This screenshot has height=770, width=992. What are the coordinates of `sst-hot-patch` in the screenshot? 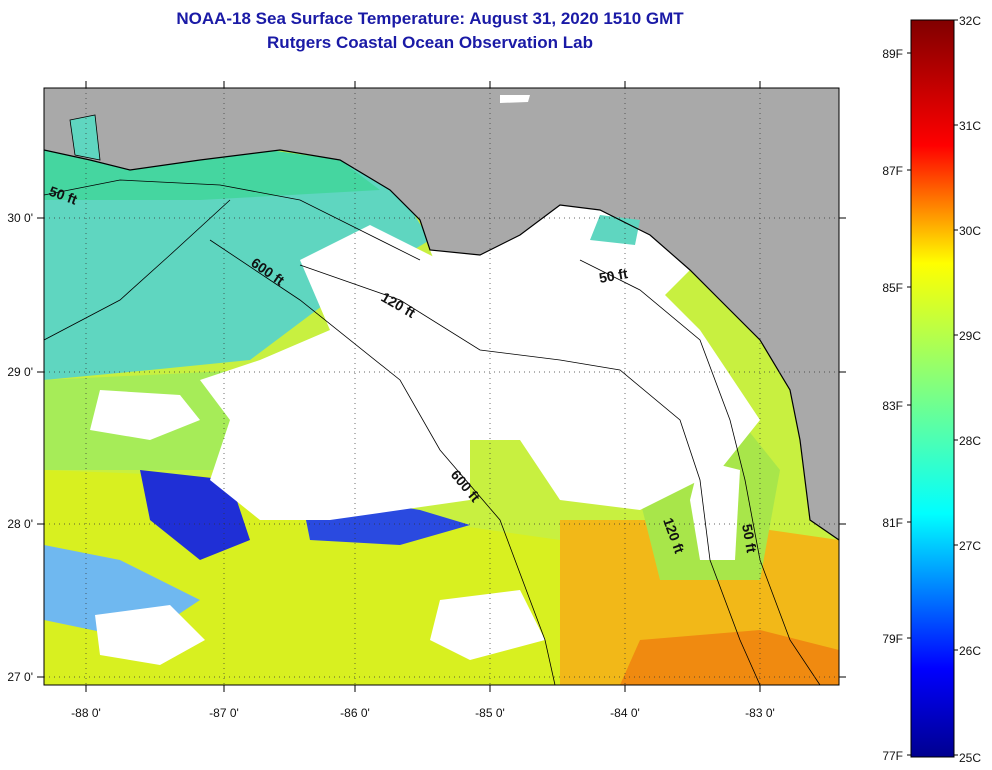 It's located at (729, 657).